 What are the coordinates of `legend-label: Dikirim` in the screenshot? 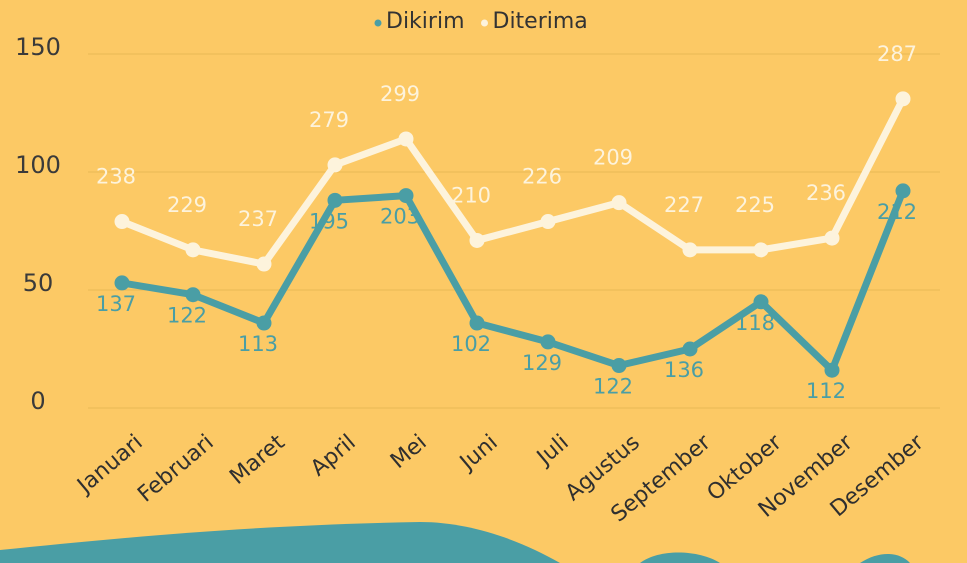 It's located at (425, 21).